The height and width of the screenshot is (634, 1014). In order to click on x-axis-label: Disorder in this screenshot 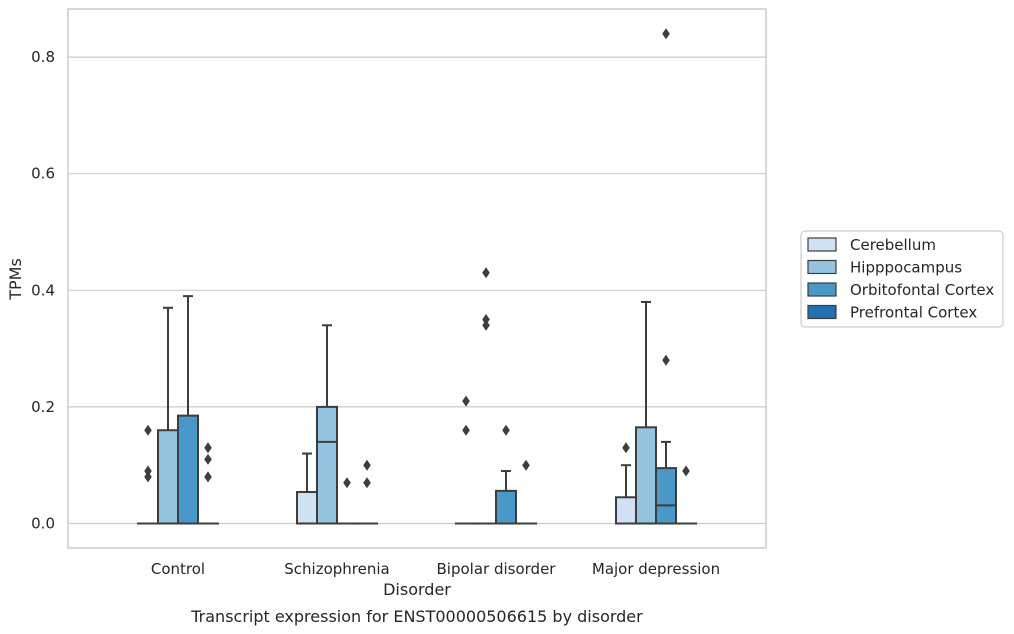, I will do `click(417, 589)`.